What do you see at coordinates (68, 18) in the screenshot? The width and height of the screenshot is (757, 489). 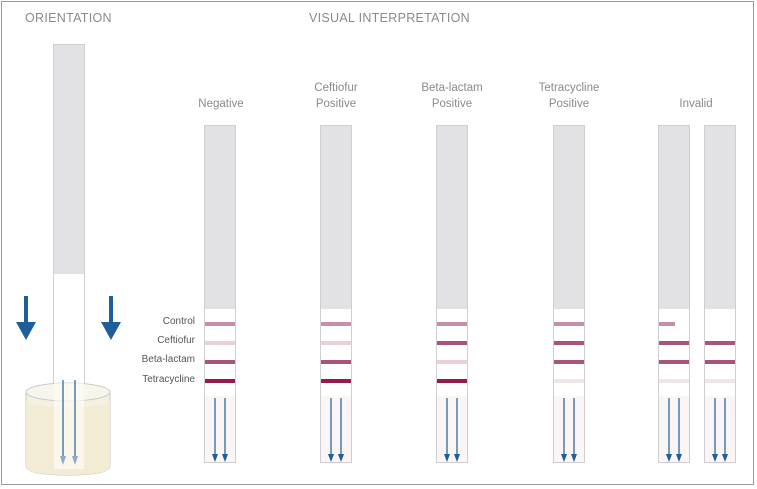 I see `orientation-heading: ORIENTATION` at bounding box center [68, 18].